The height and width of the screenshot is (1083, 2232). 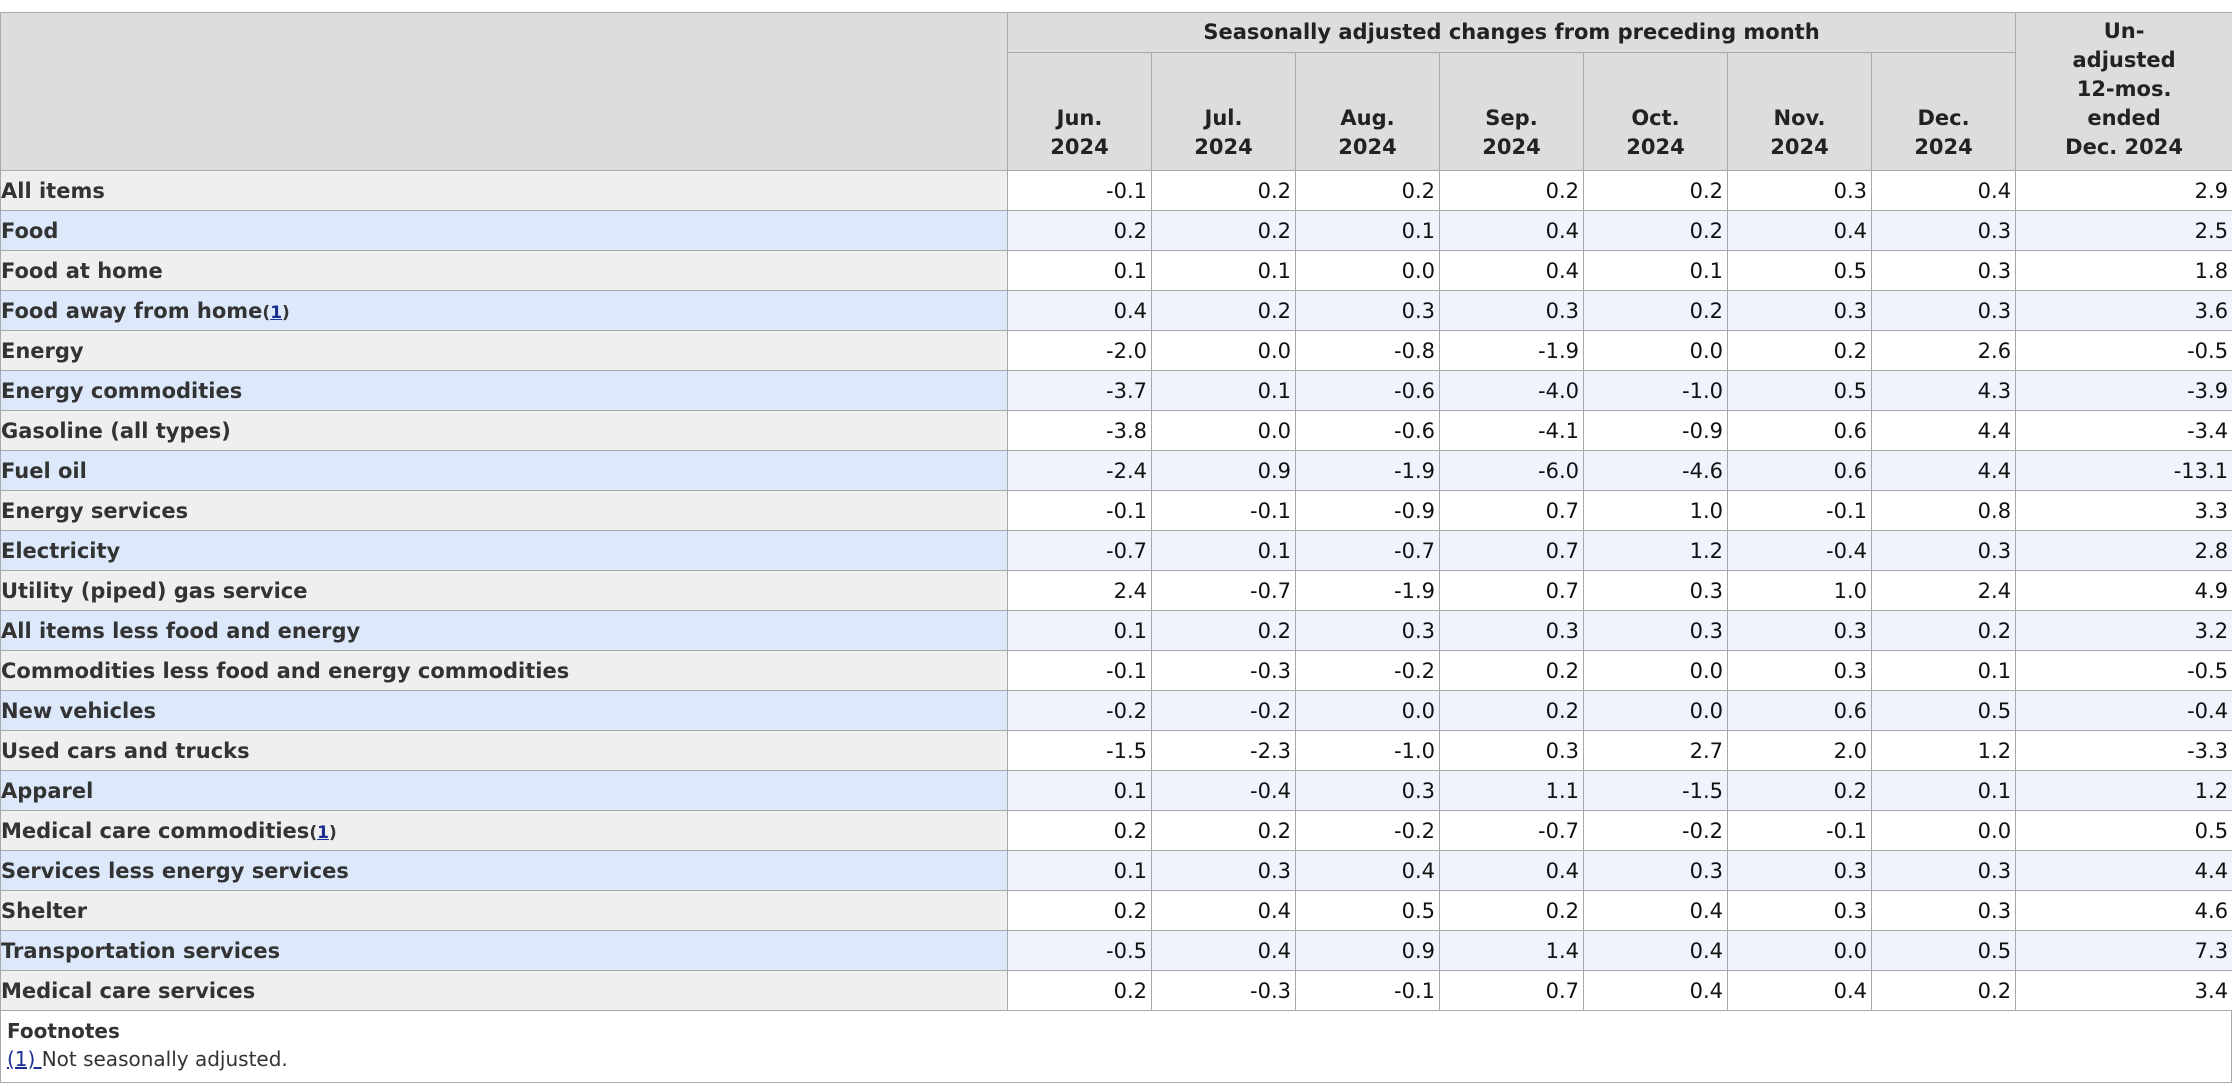 I want to click on value-cell: -0.4, so click(x=1800, y=551).